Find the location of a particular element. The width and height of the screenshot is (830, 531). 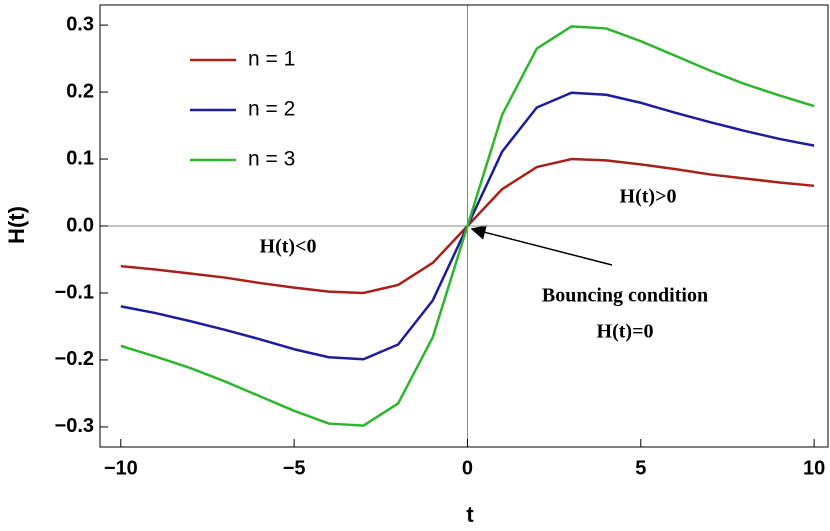

x-axis-label: t is located at coordinates (470, 514).